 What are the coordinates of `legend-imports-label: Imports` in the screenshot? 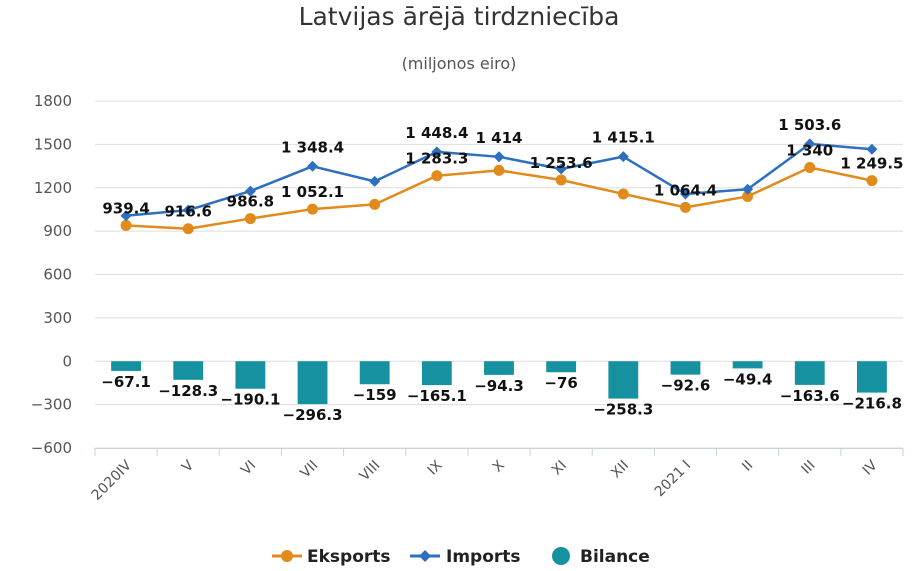 It's located at (483, 557).